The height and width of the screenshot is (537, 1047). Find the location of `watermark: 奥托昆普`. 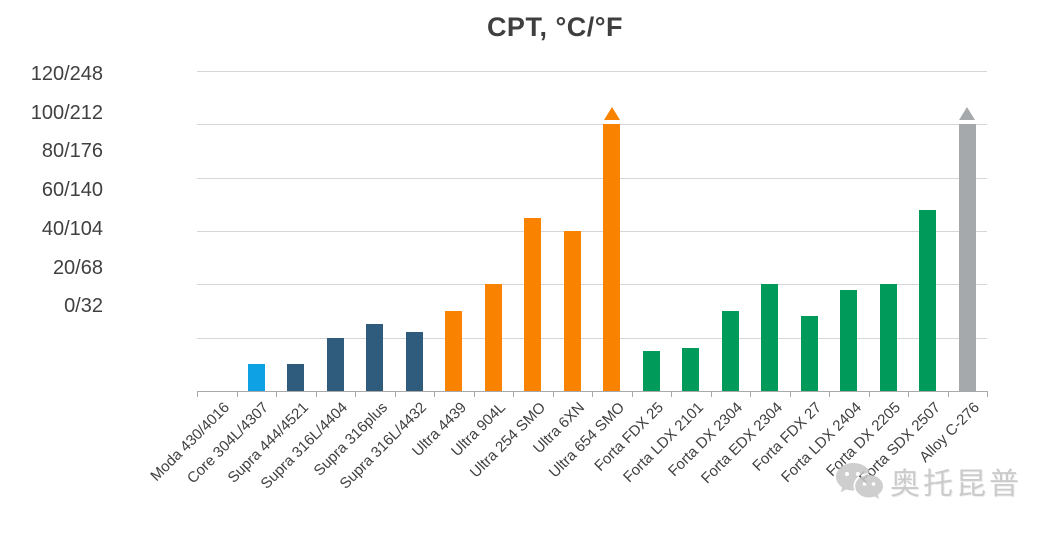

watermark: 奥托昆普 is located at coordinates (928, 484).